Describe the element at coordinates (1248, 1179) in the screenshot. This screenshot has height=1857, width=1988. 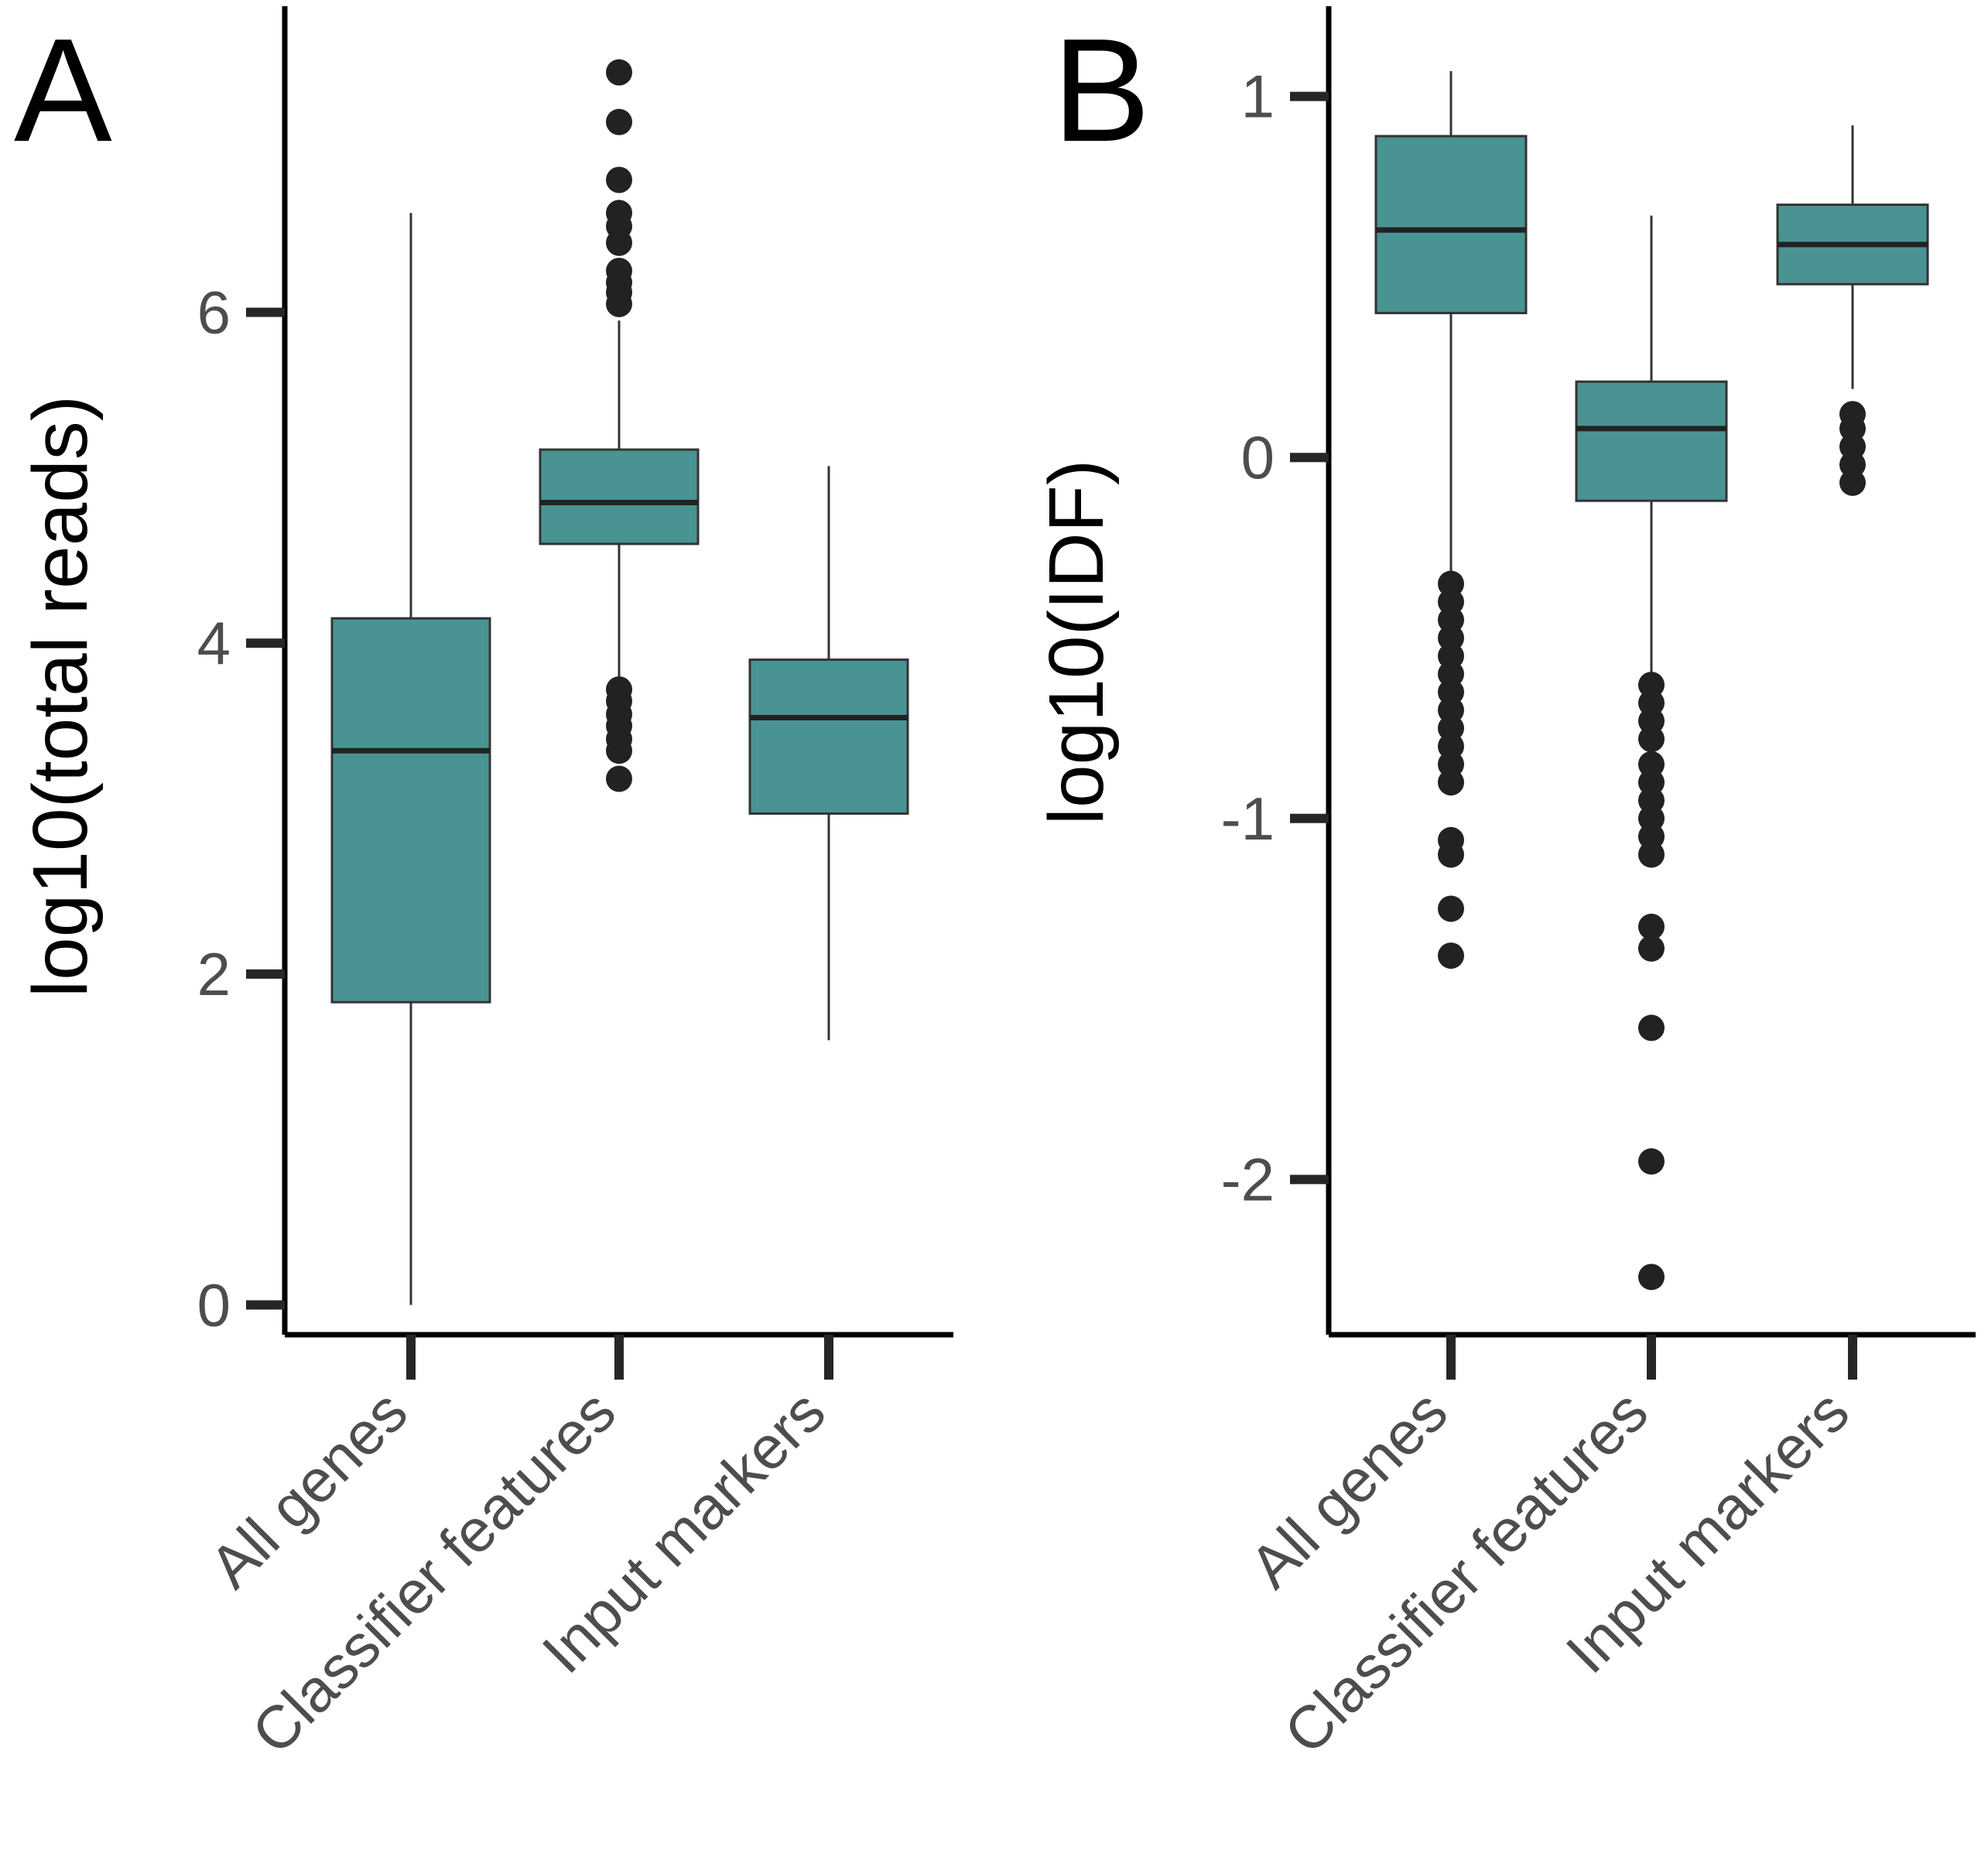
I see `y-tick-label: -2` at that location.